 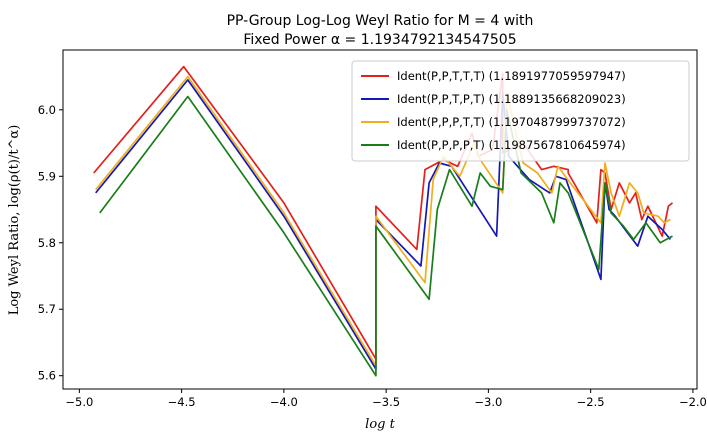 I want to click on y-tick-label: 5.6, so click(x=47, y=376).